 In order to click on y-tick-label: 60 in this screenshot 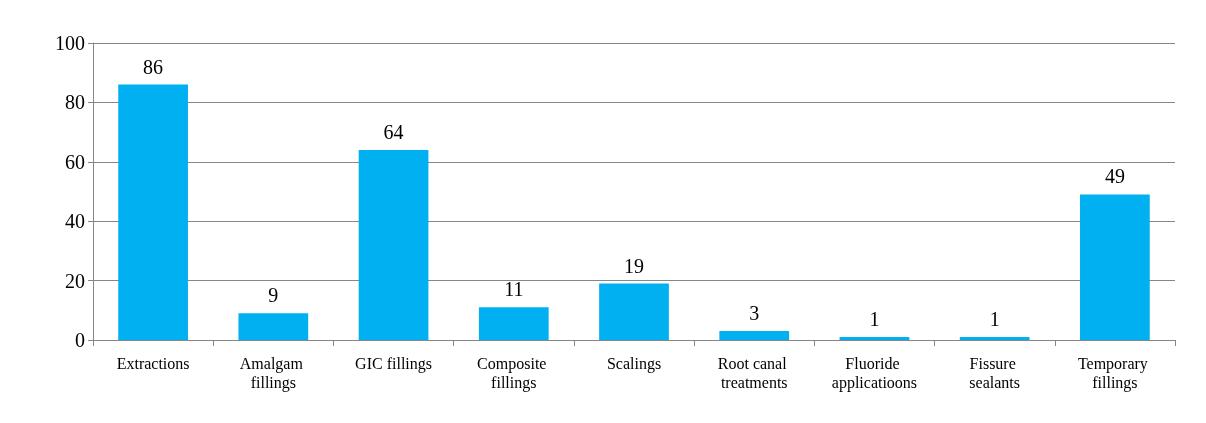, I will do `click(75, 161)`.